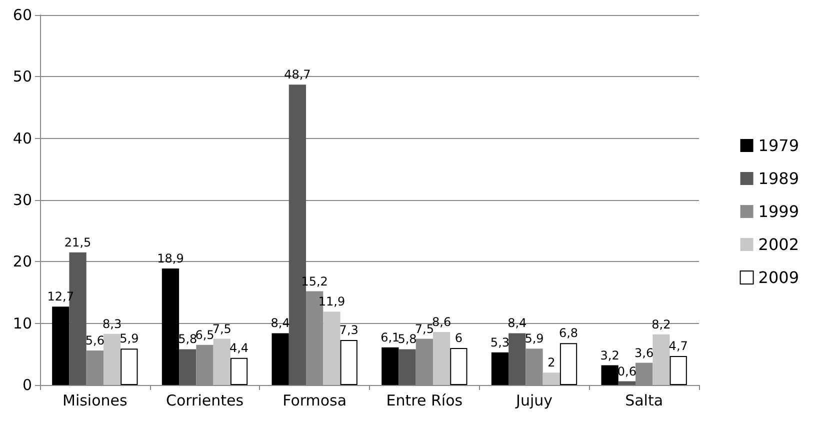 The width and height of the screenshot is (819, 423). I want to click on x-tick-label: Entre Ríos, so click(424, 401).